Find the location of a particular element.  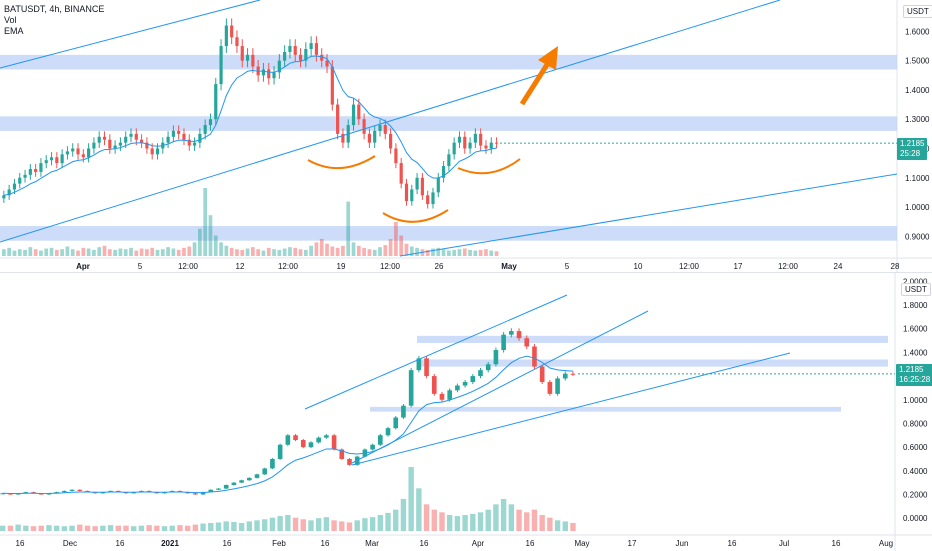

price-tick-label: 1.6000 is located at coordinates (915, 329).